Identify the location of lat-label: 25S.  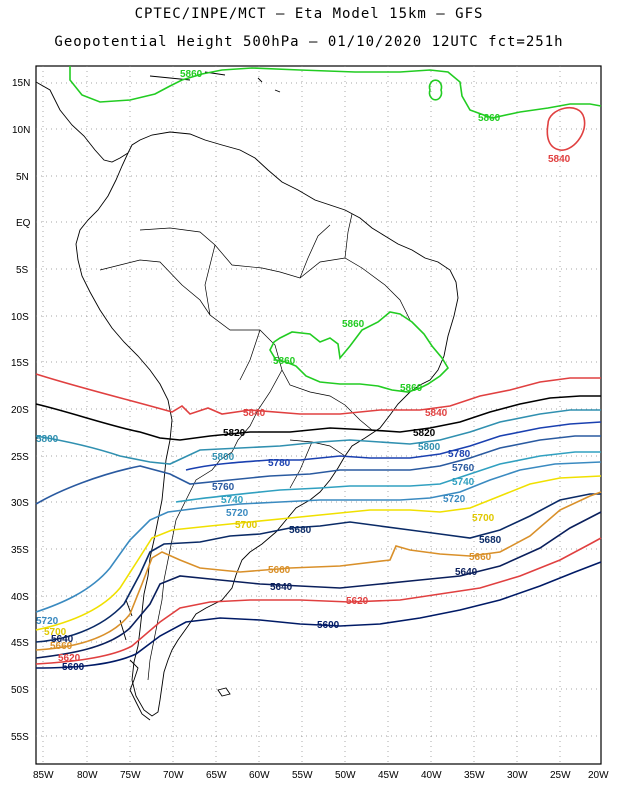
(20, 457).